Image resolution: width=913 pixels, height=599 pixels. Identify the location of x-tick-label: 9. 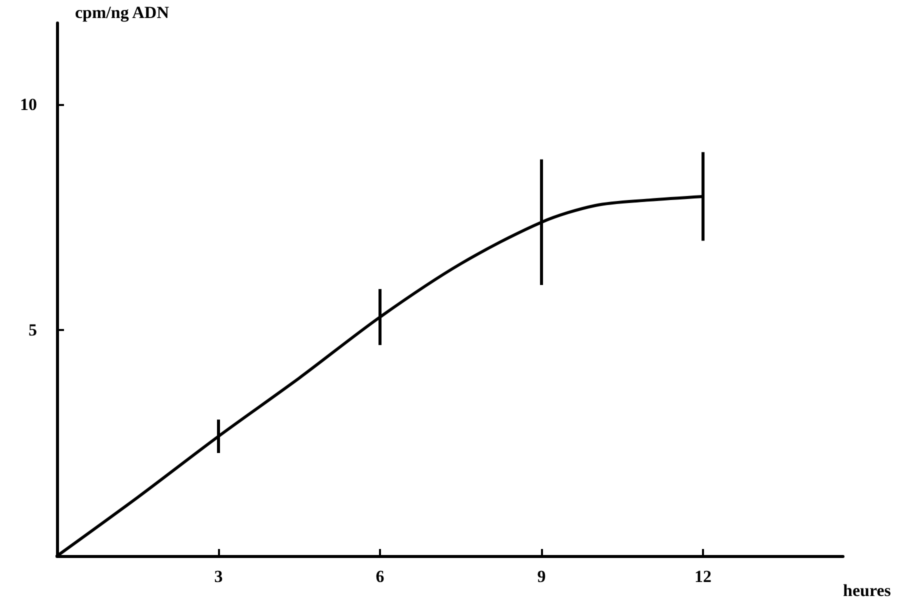
(541, 576).